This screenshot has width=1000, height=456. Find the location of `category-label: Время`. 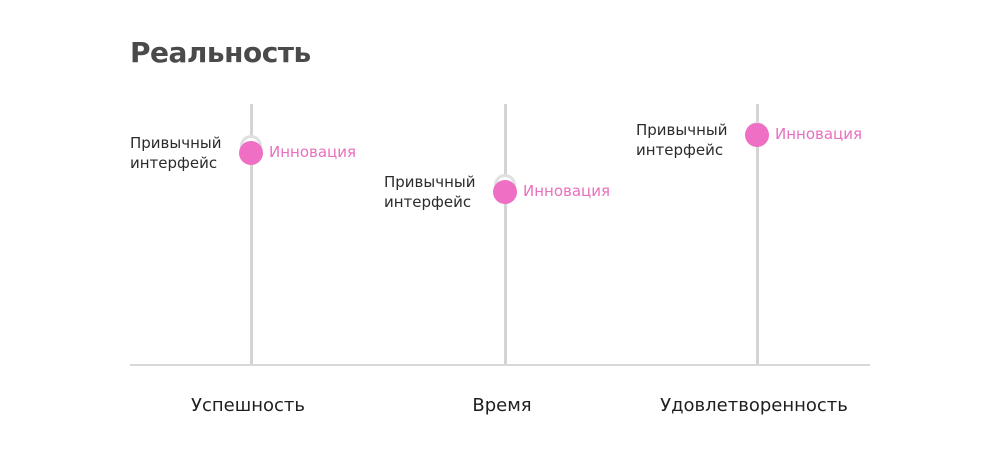

category-label: Время is located at coordinates (502, 405).